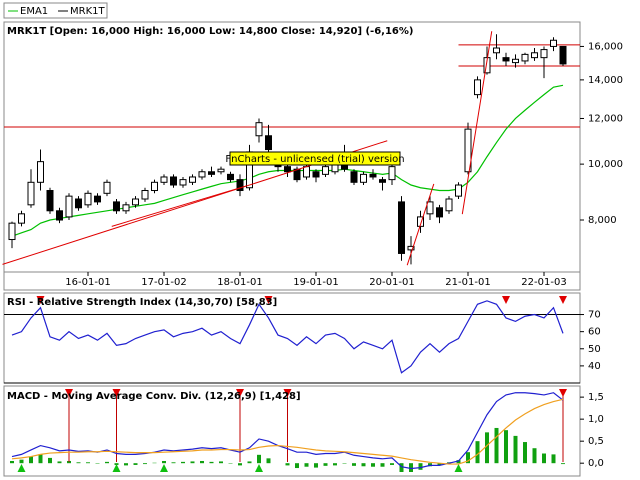  I want to click on macd-line, so click(287, 431).